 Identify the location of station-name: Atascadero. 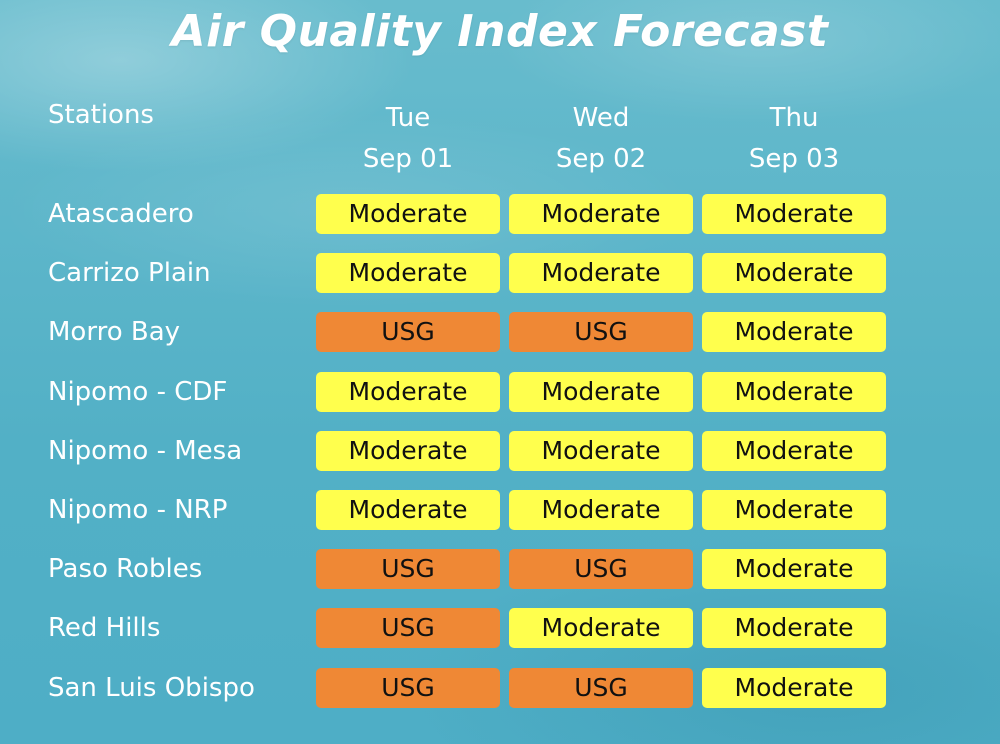
(121, 214).